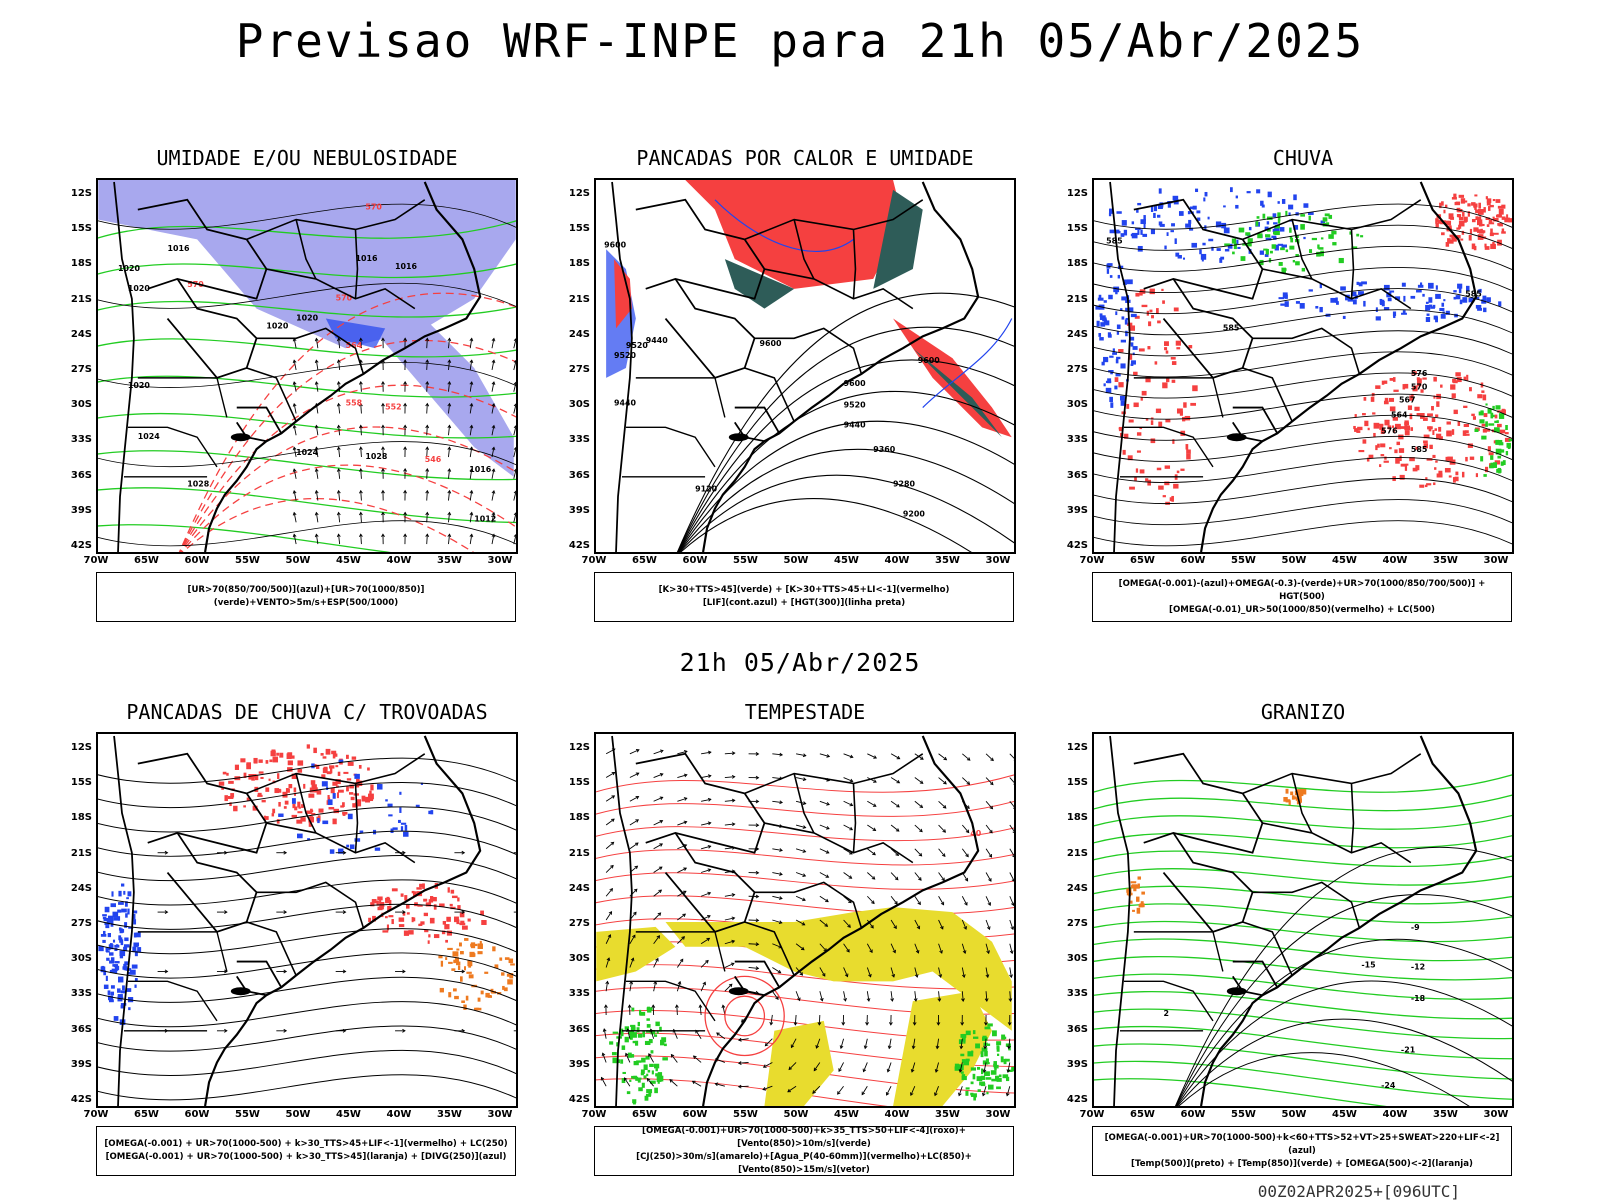  I want to click on contour-label: 552, so click(393, 407).